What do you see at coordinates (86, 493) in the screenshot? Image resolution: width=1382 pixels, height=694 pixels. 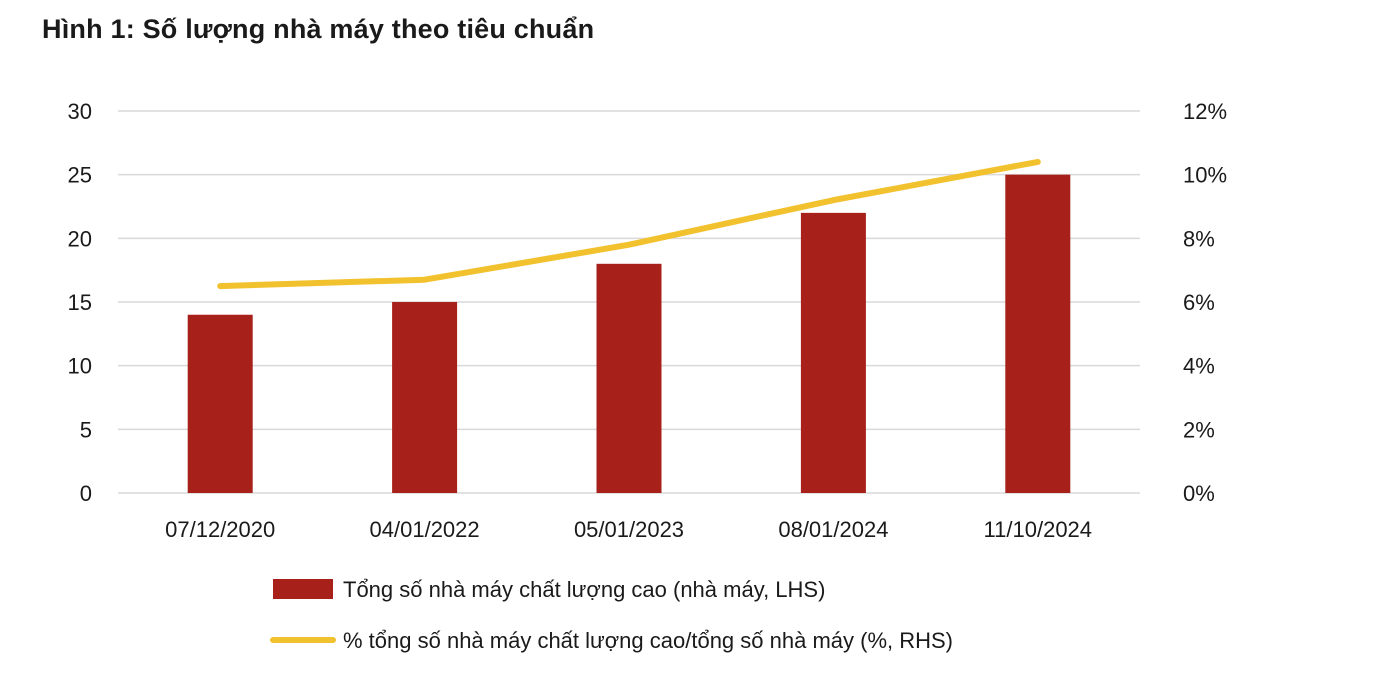 I see `y-left-tick-label: 0` at bounding box center [86, 493].